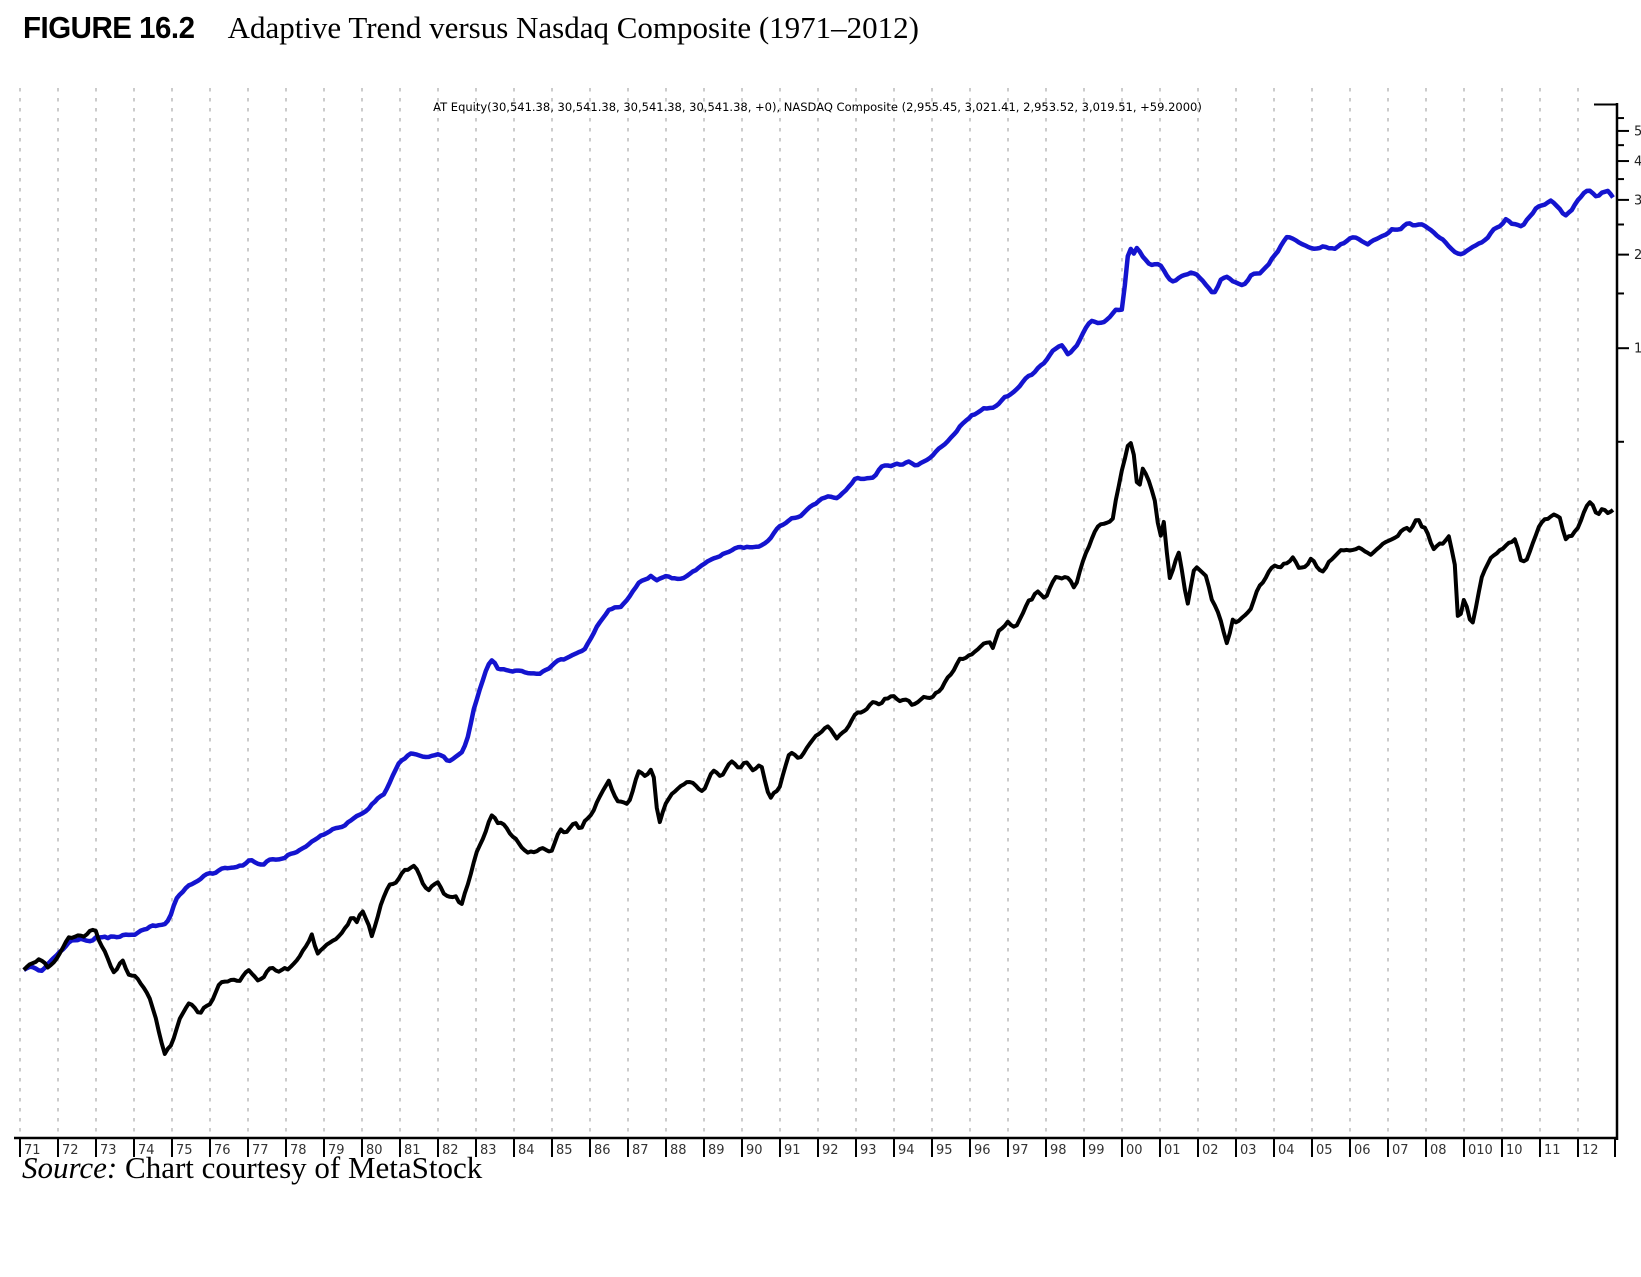 The image size is (1641, 1277). I want to click on x-axis-year-label: 74, so click(146, 1150).